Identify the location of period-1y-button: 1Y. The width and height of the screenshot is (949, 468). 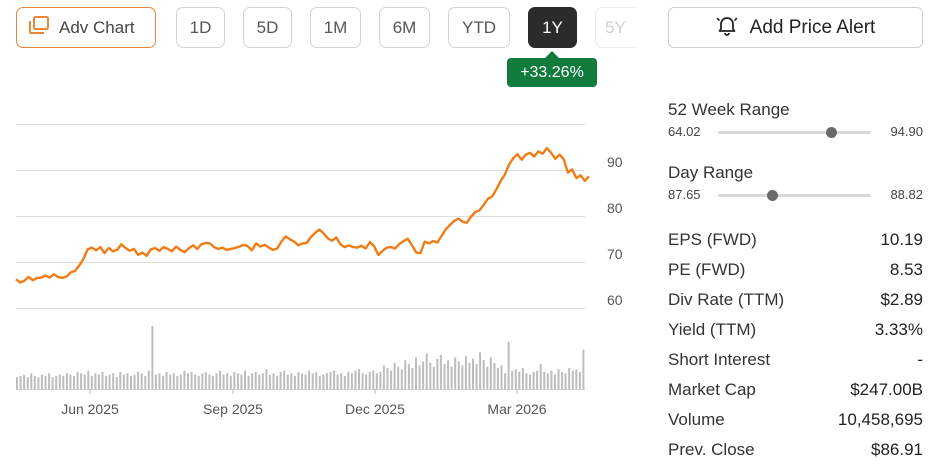
(552, 27).